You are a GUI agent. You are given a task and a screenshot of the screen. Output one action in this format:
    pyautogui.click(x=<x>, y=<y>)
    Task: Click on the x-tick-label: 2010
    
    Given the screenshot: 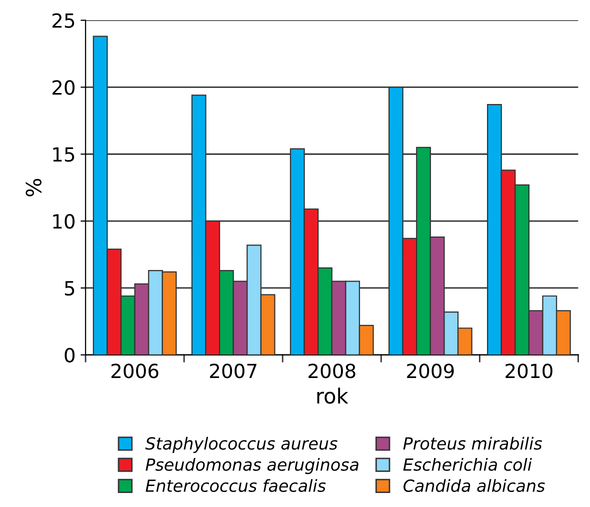 What is the action you would take?
    pyautogui.click(x=529, y=371)
    